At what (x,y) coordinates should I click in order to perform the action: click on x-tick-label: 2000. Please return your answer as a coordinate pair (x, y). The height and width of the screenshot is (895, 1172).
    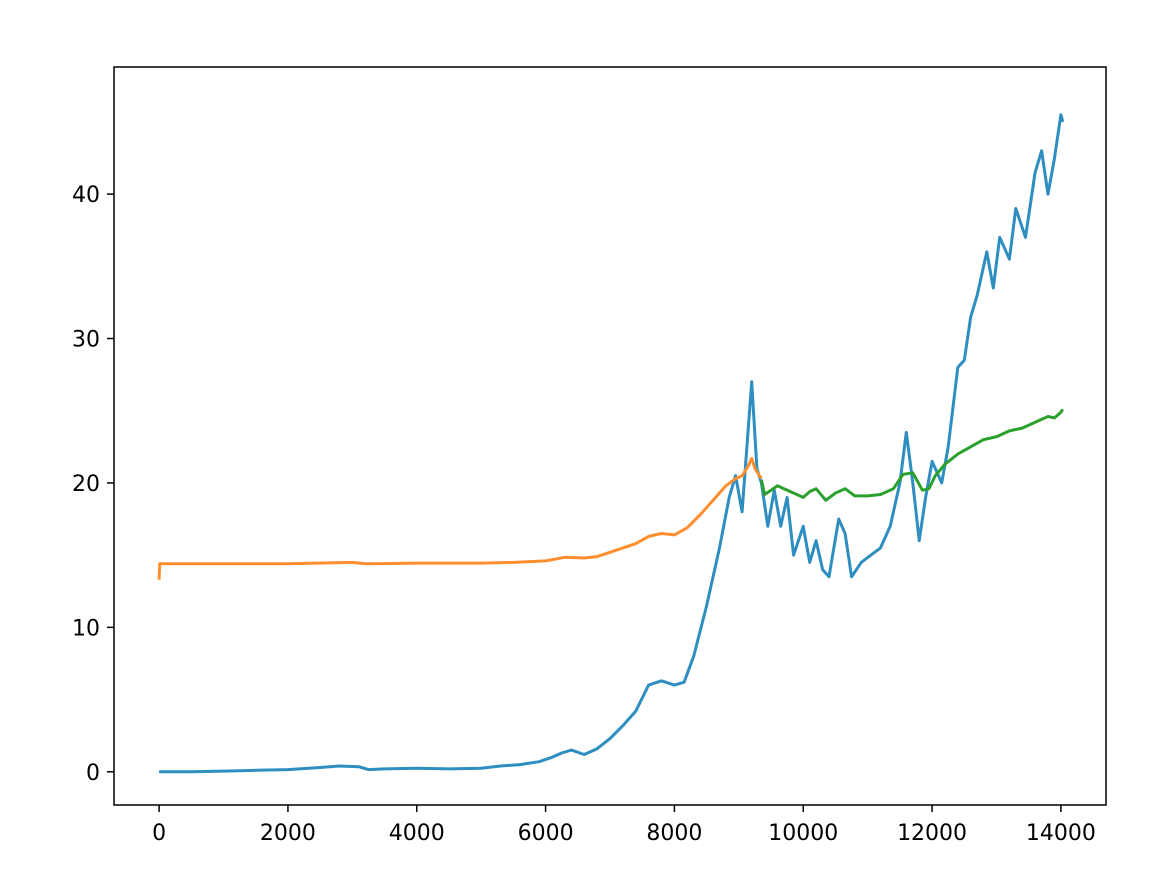
    Looking at the image, I should click on (288, 833).